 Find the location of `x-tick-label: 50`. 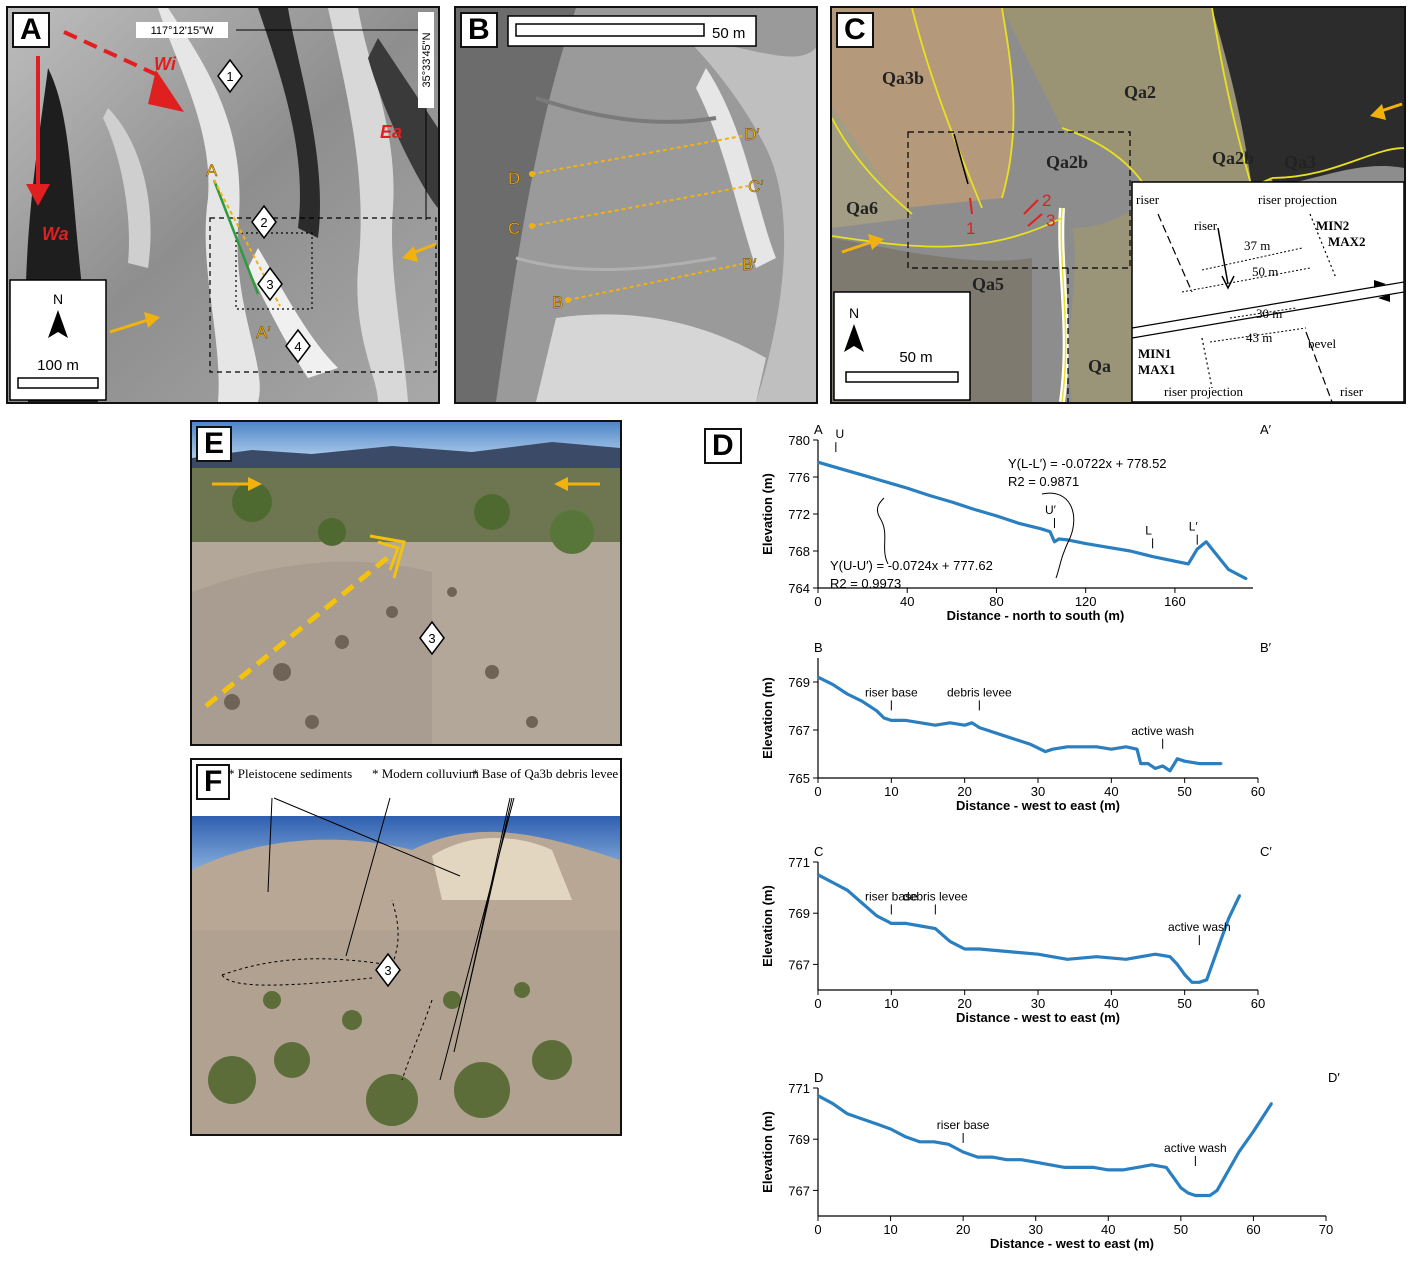

x-tick-label: 50 is located at coordinates (1181, 1229).